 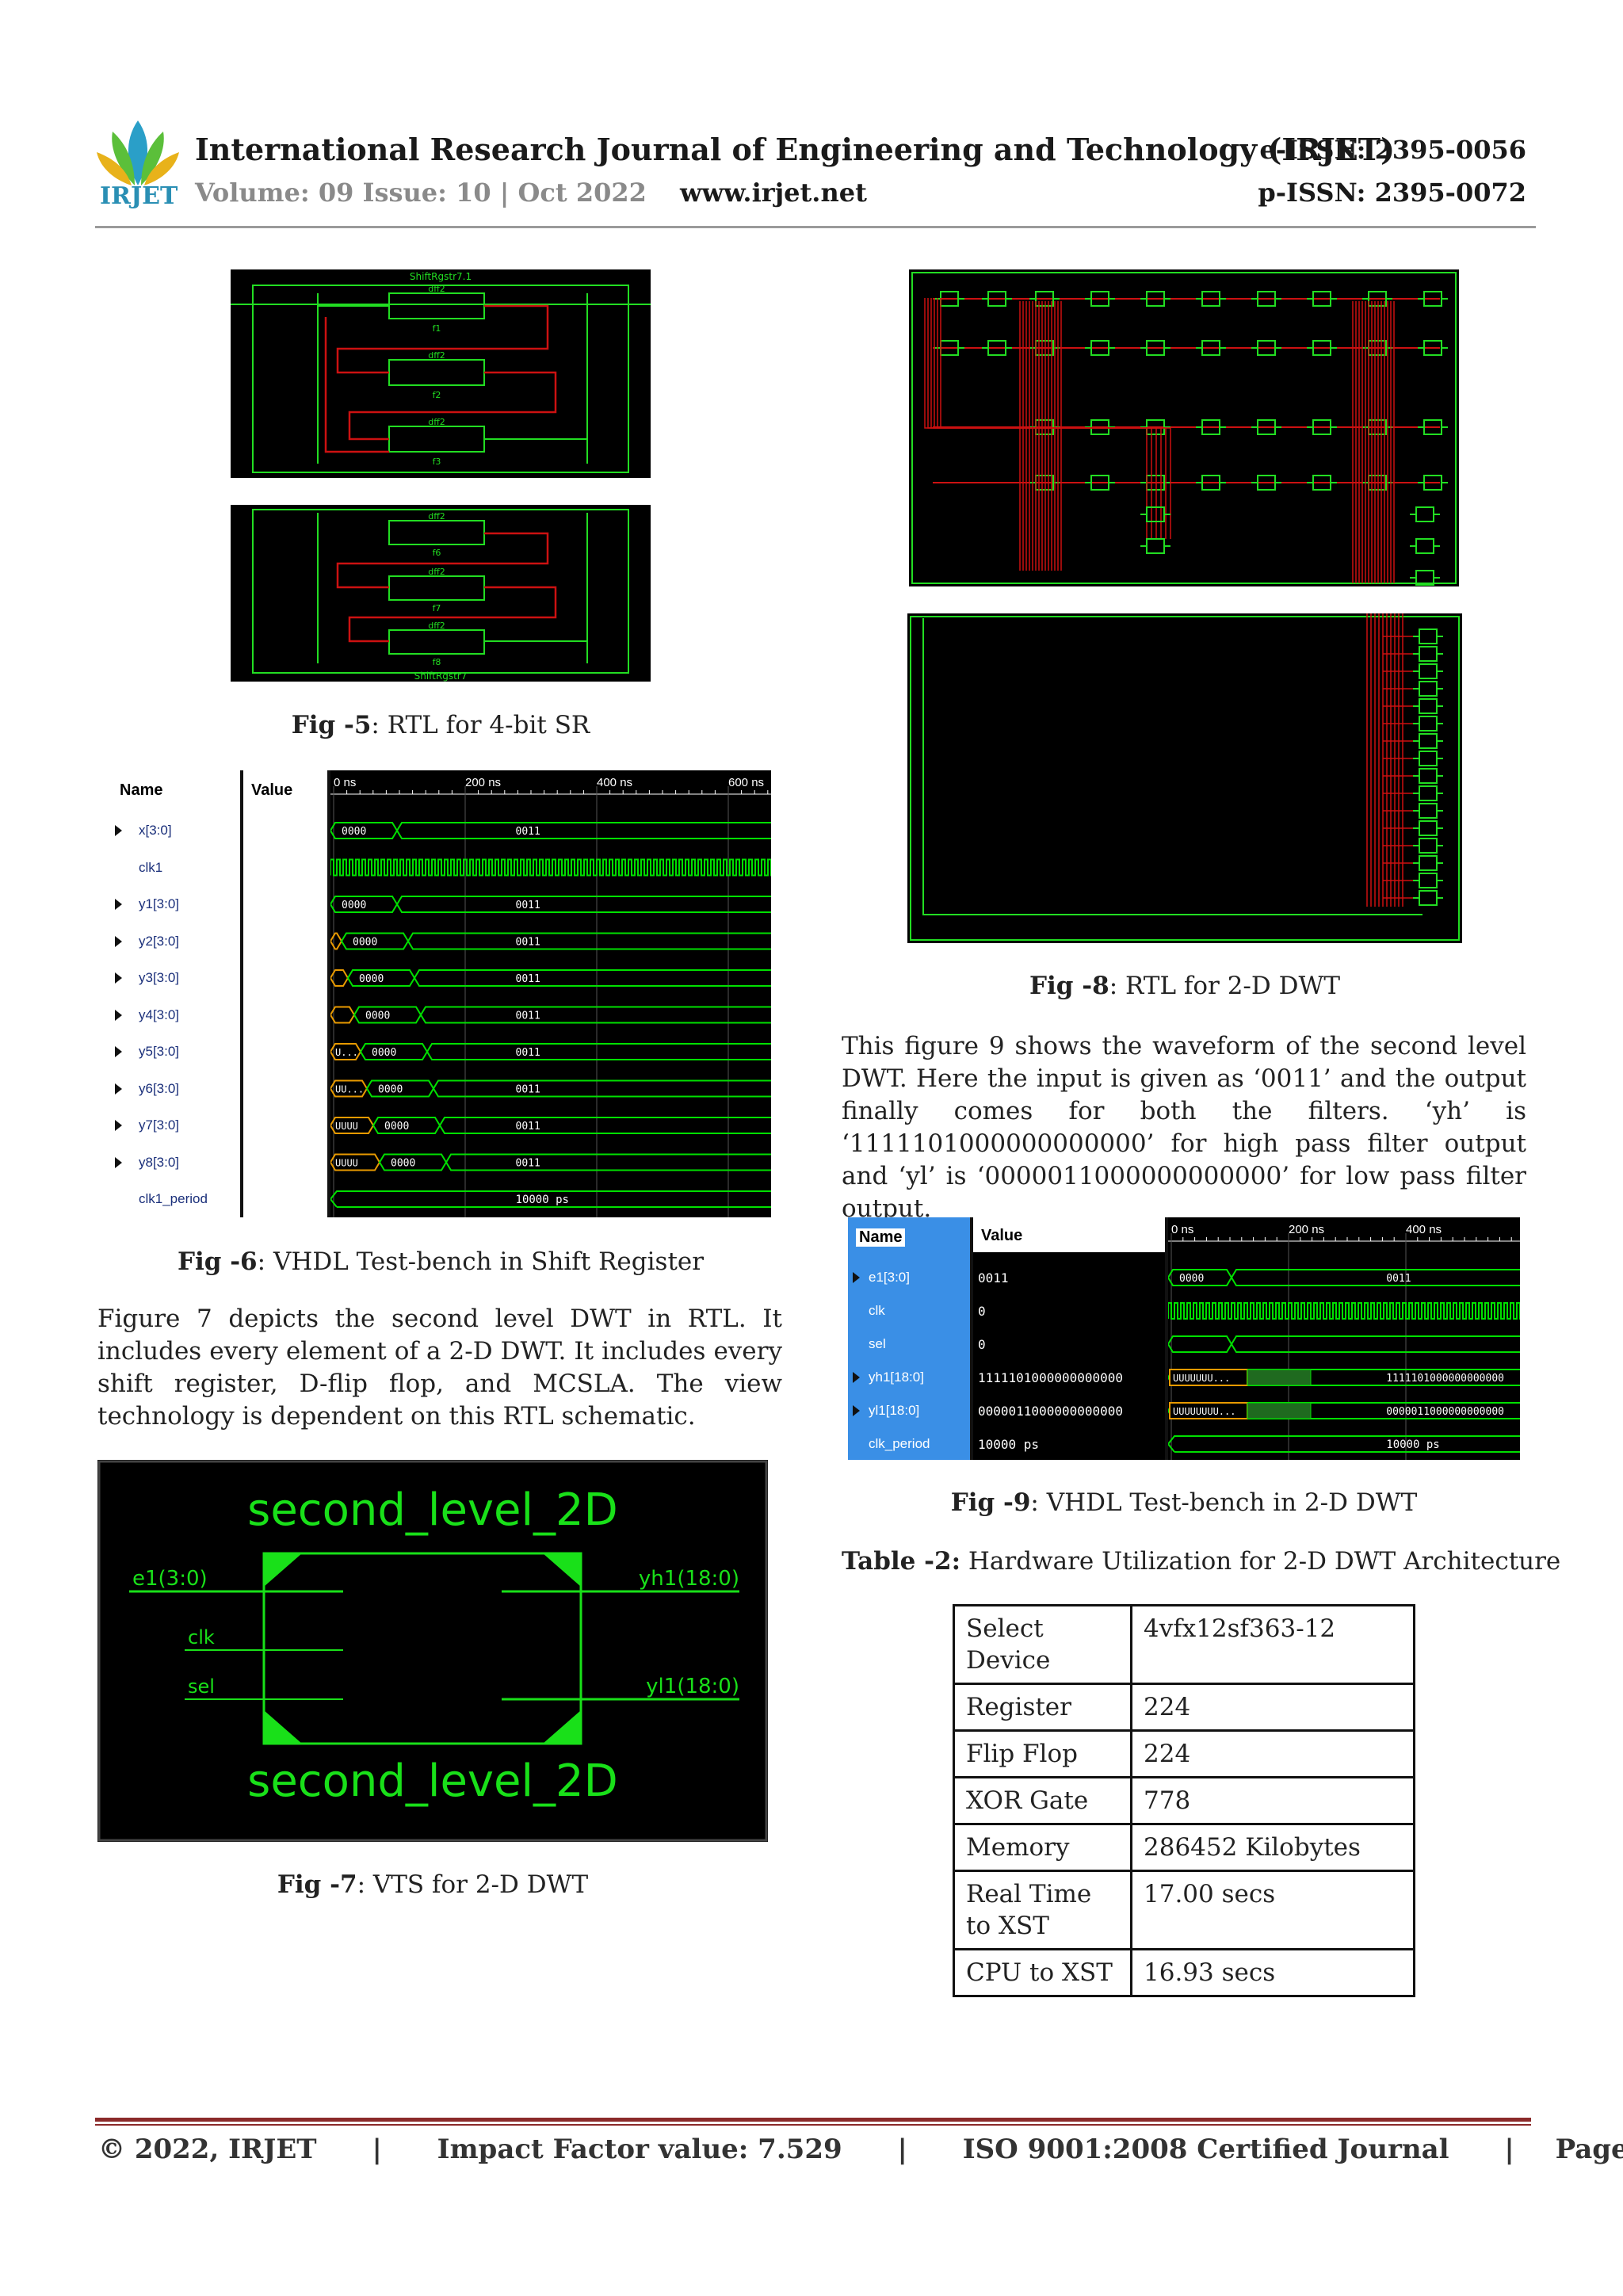 What do you see at coordinates (816, 227) in the screenshot?
I see `header-divider` at bounding box center [816, 227].